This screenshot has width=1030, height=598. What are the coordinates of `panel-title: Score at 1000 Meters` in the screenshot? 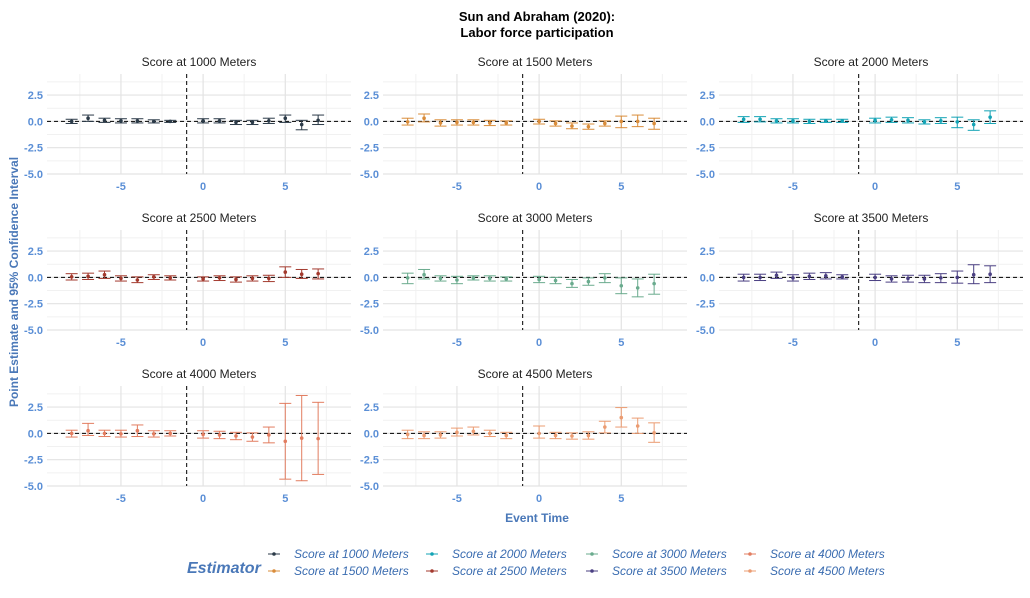 It's located at (199, 62).